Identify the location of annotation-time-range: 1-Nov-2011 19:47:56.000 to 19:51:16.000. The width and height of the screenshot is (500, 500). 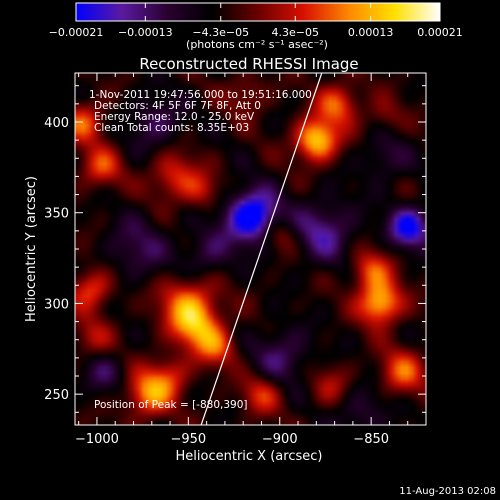
(200, 95).